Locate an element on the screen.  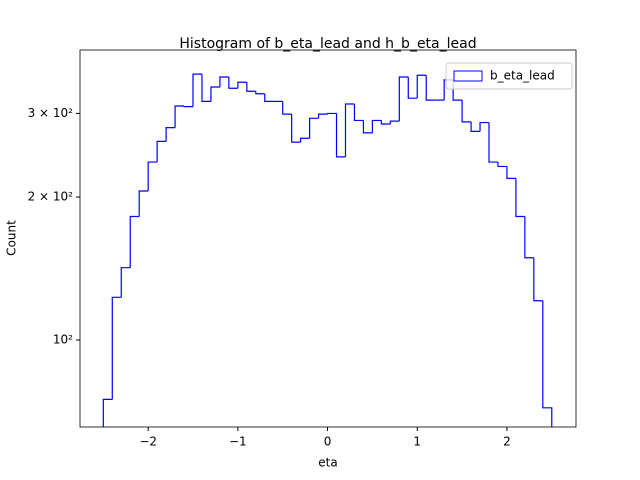
y-tick-label: 3 × 10² is located at coordinates (51, 113).